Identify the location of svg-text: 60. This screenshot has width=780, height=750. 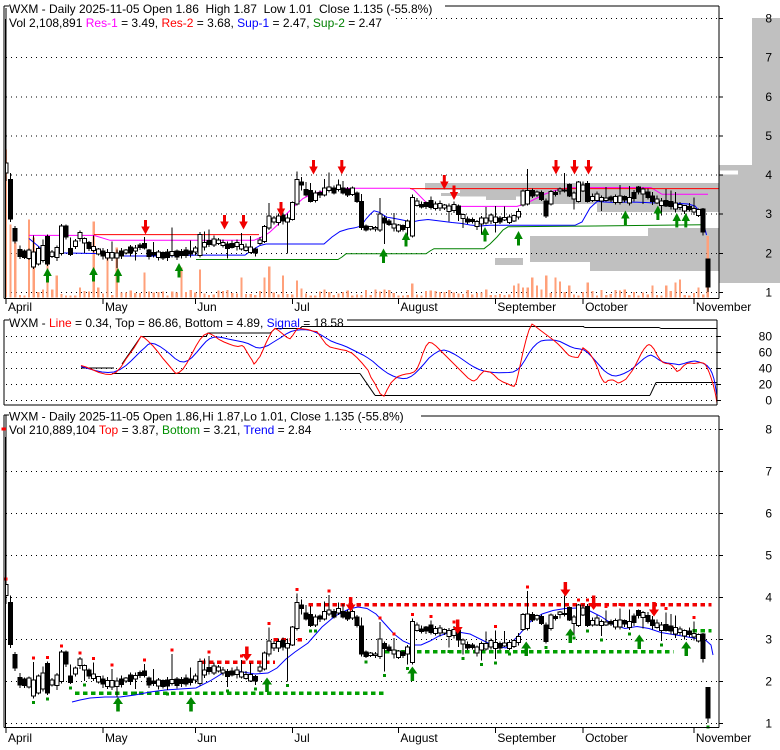
(766, 353).